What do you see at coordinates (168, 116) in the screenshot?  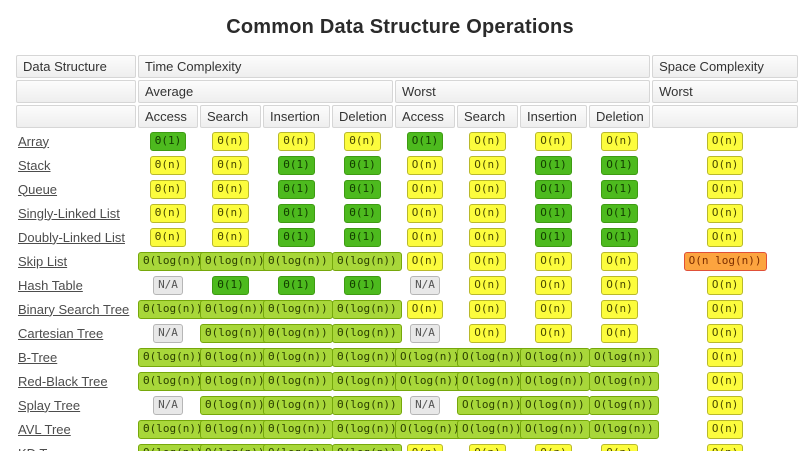 I see `header-op-access-avg: Access` at bounding box center [168, 116].